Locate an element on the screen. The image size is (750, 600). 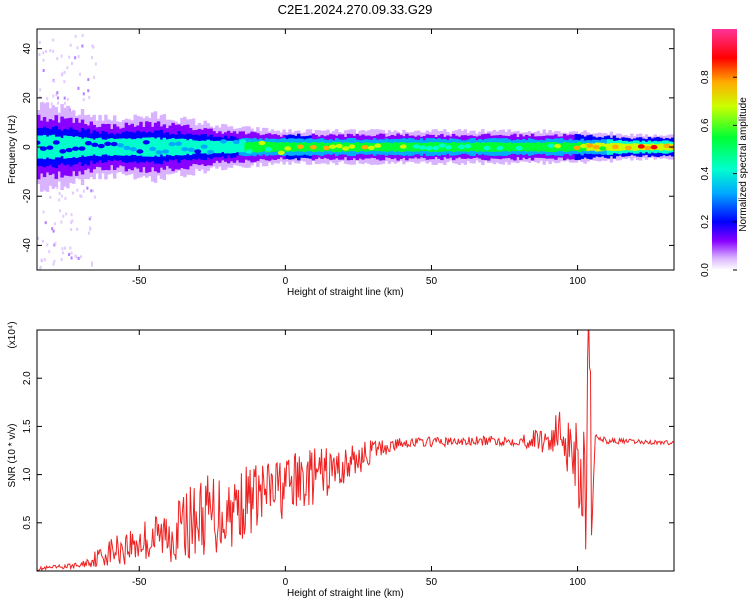
colorbar-tick-label: 0.8 is located at coordinates (705, 77).